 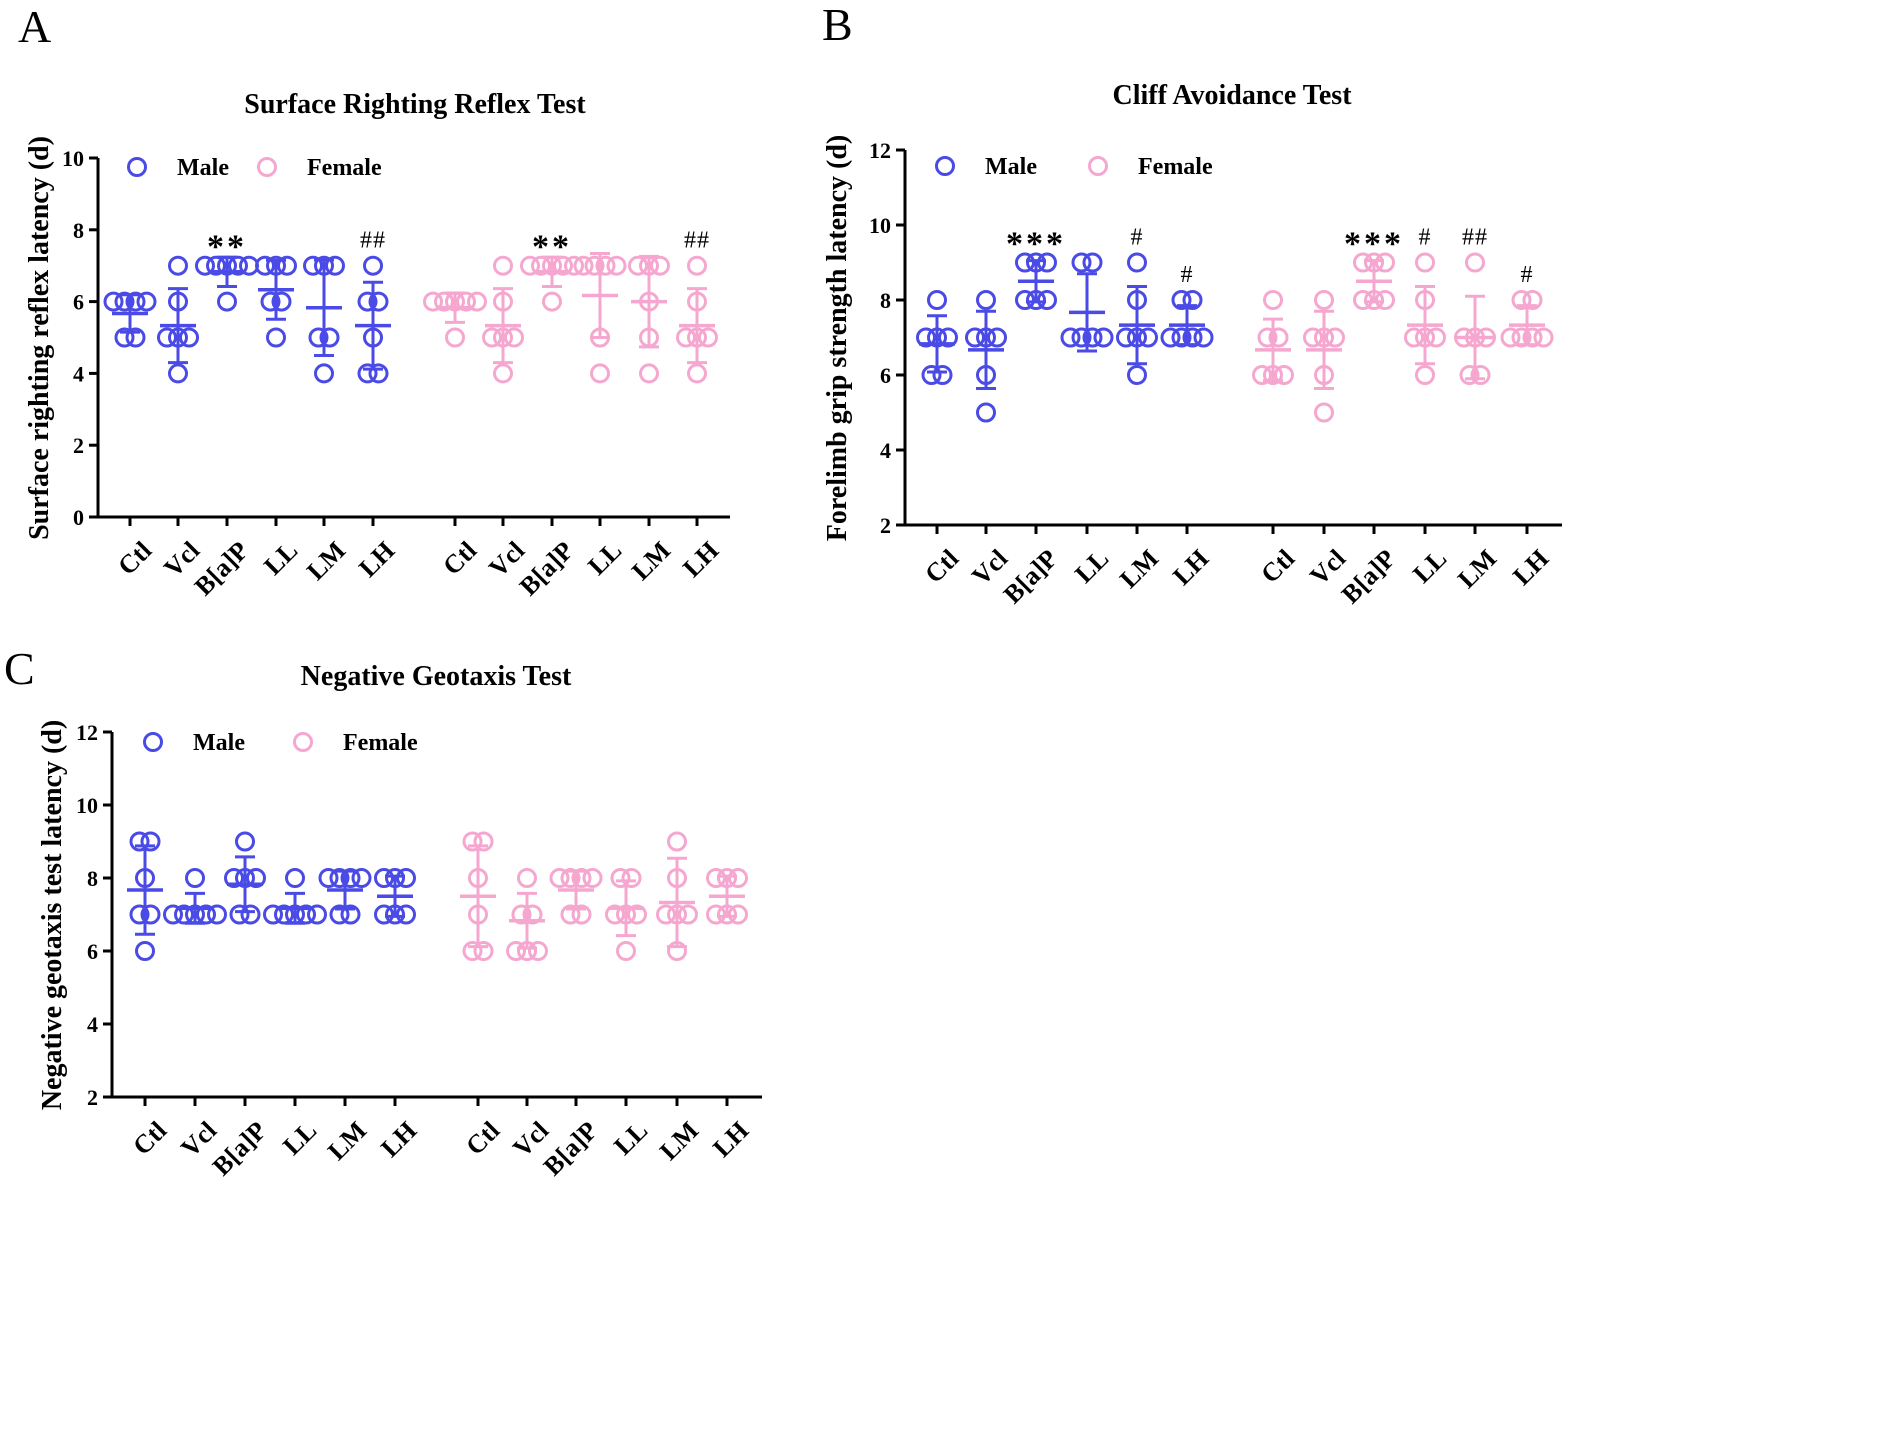 I want to click on legend-female-label: Female, so click(x=1175, y=167).